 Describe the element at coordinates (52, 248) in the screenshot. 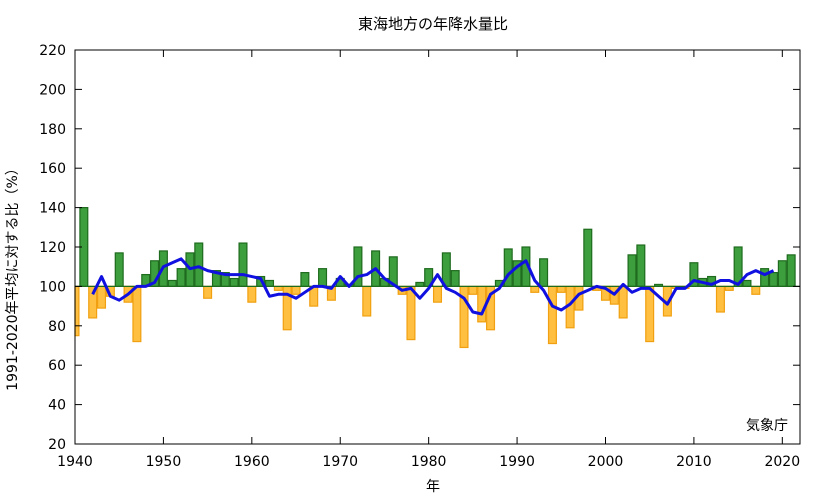

I see `y-tick-label: 120` at that location.